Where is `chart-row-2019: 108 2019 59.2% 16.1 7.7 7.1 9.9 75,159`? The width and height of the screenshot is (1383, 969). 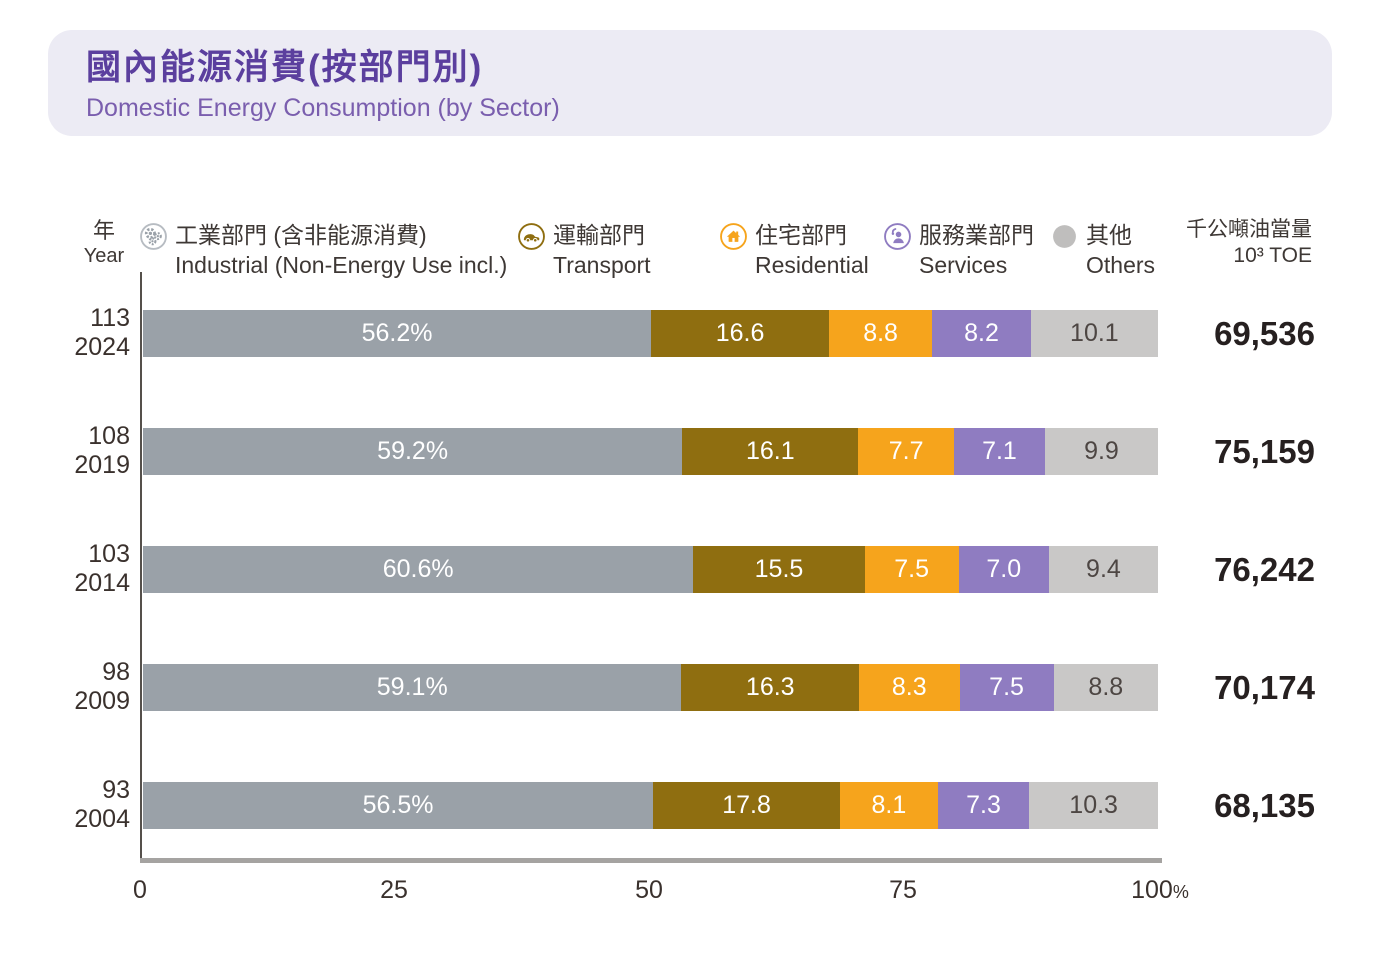 chart-row-2019: 108 2019 59.2% 16.1 7.7 7.1 9.9 75,159 is located at coordinates (691, 450).